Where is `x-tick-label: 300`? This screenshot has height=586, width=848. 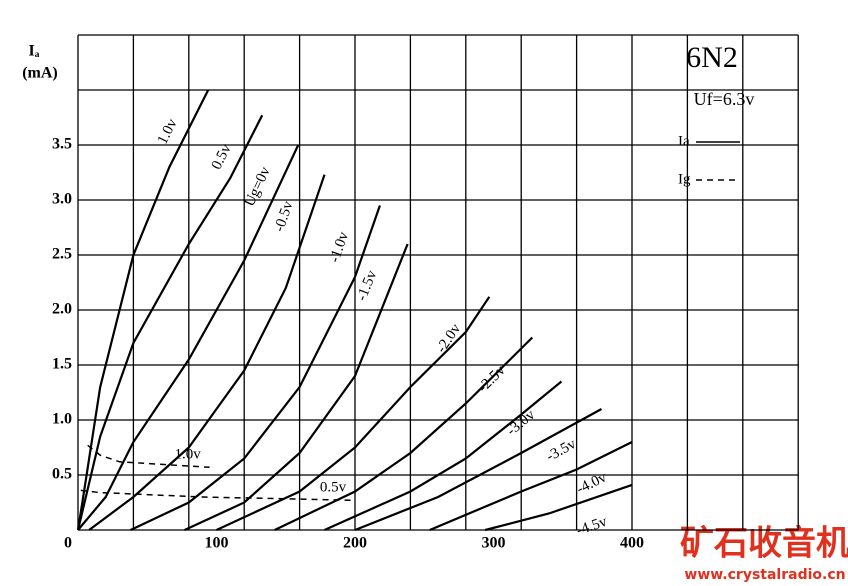 x-tick-label: 300 is located at coordinates (494, 543).